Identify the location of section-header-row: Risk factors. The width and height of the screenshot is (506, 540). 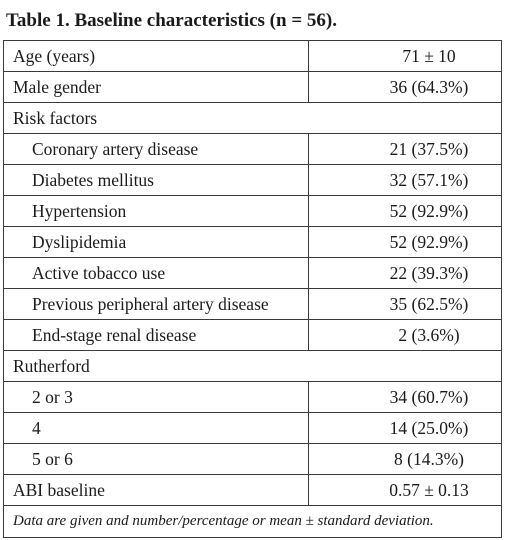
(252, 118).